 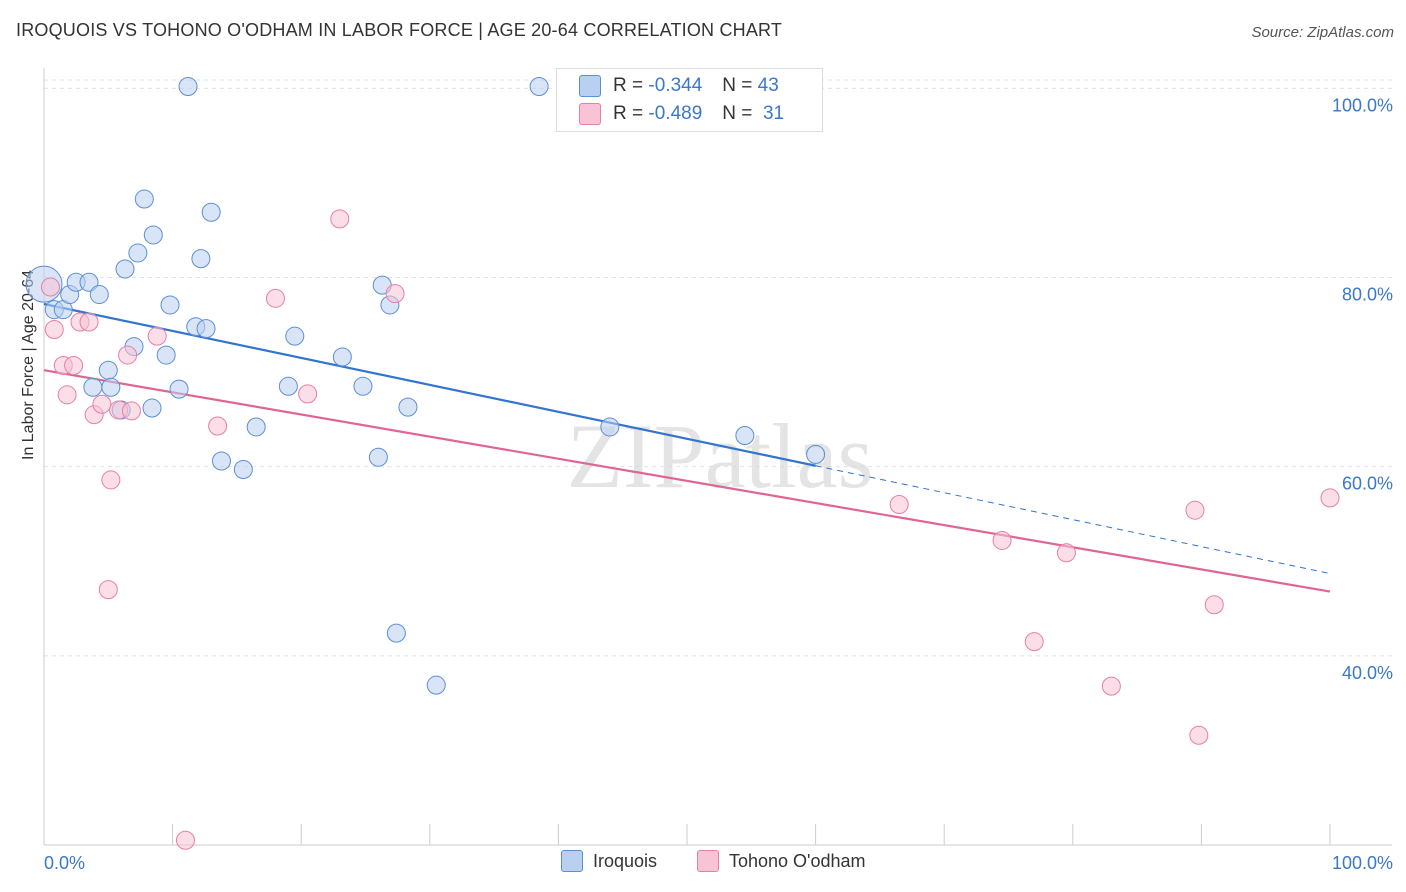 I want to click on stats-row-iroquois: R = -0.344 N = 43, so click(x=679, y=86).